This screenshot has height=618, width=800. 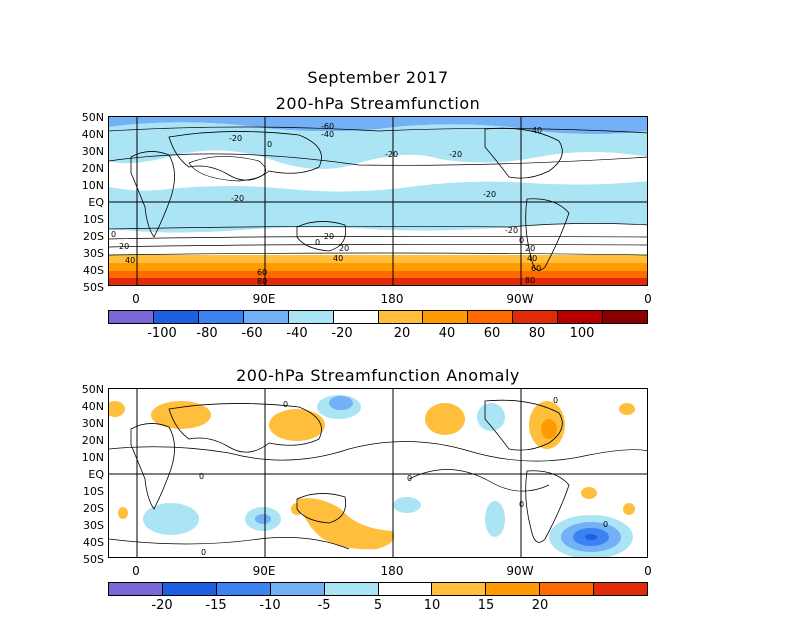 What do you see at coordinates (378, 103) in the screenshot?
I see `panel1-title: 200-hPa Streamfunction` at bounding box center [378, 103].